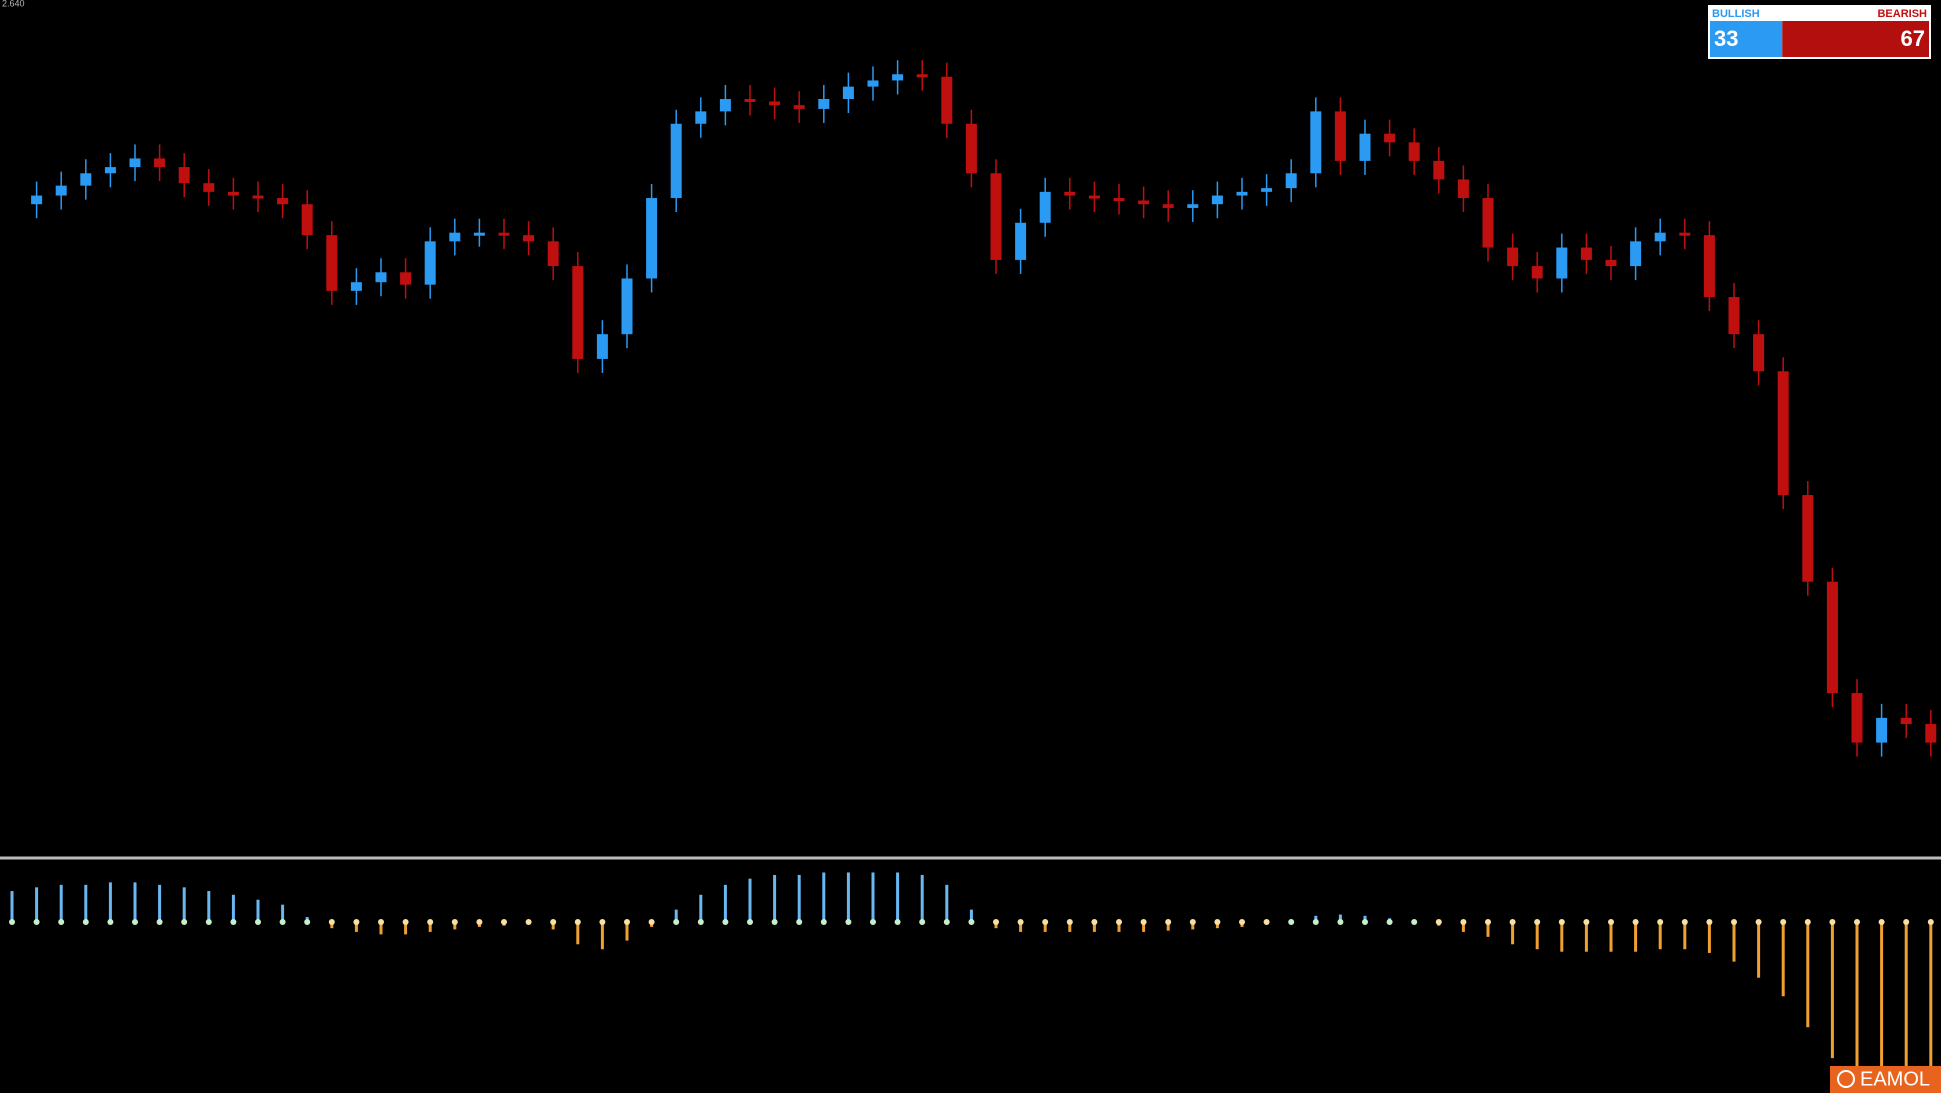 The image size is (1941, 1093). What do you see at coordinates (1726, 38) in the screenshot?
I see `bullish-value: 33` at bounding box center [1726, 38].